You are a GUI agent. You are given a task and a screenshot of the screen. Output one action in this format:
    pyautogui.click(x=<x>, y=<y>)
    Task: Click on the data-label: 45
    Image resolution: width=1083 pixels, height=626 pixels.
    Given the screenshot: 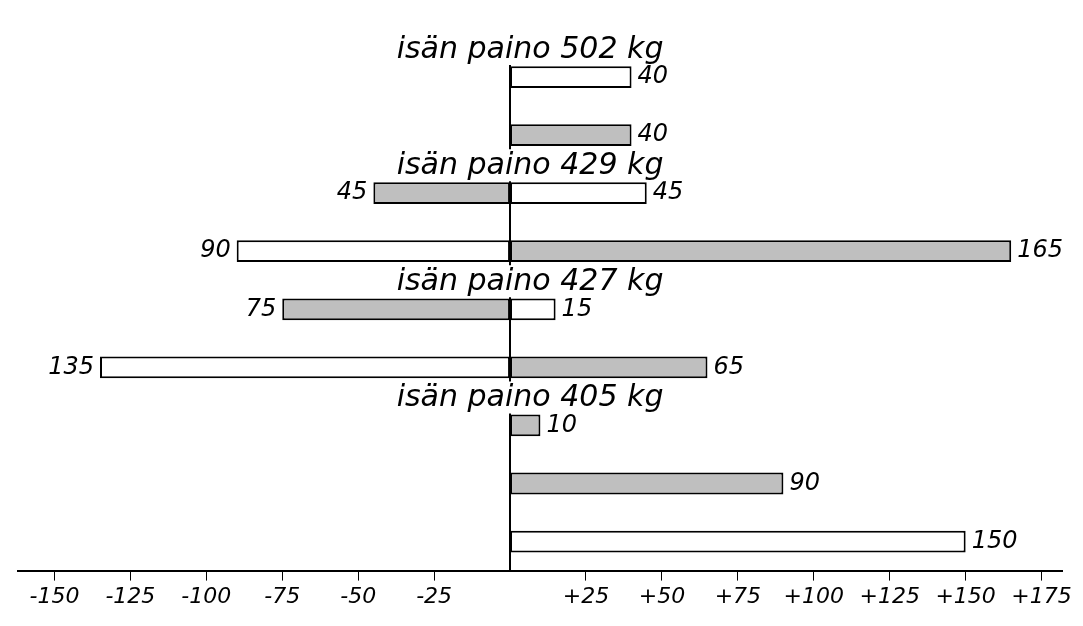 What is the action you would take?
    pyautogui.click(x=352, y=191)
    